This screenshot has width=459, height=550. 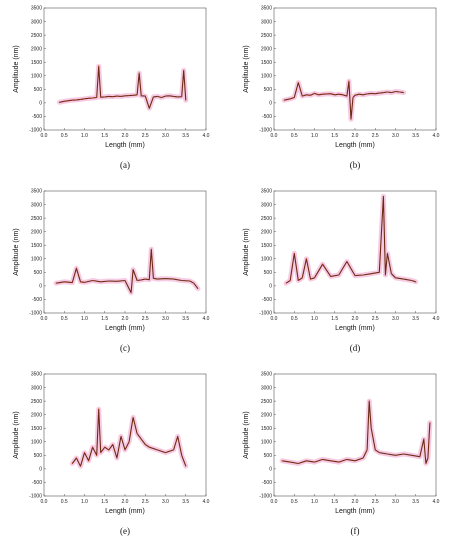 I want to click on panel-label: (d), so click(x=355, y=348).